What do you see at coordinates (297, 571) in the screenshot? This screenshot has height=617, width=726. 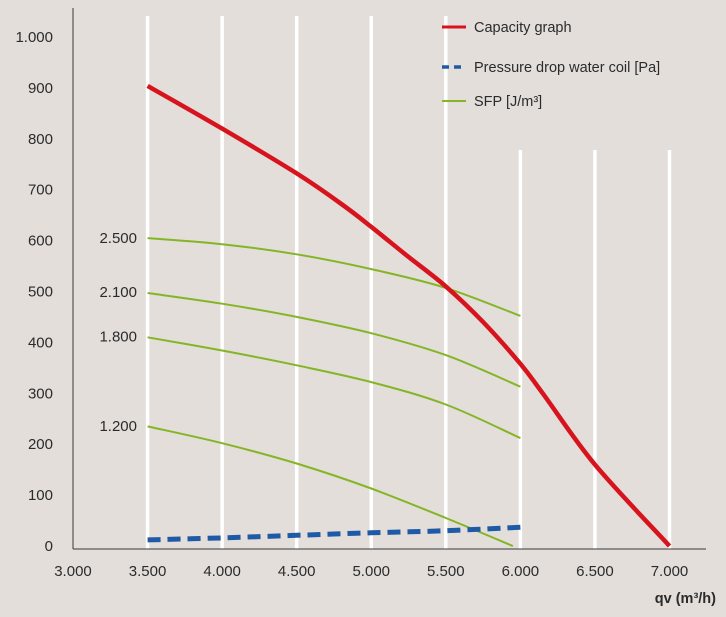 I see `x-tick-label: 4.500` at bounding box center [297, 571].